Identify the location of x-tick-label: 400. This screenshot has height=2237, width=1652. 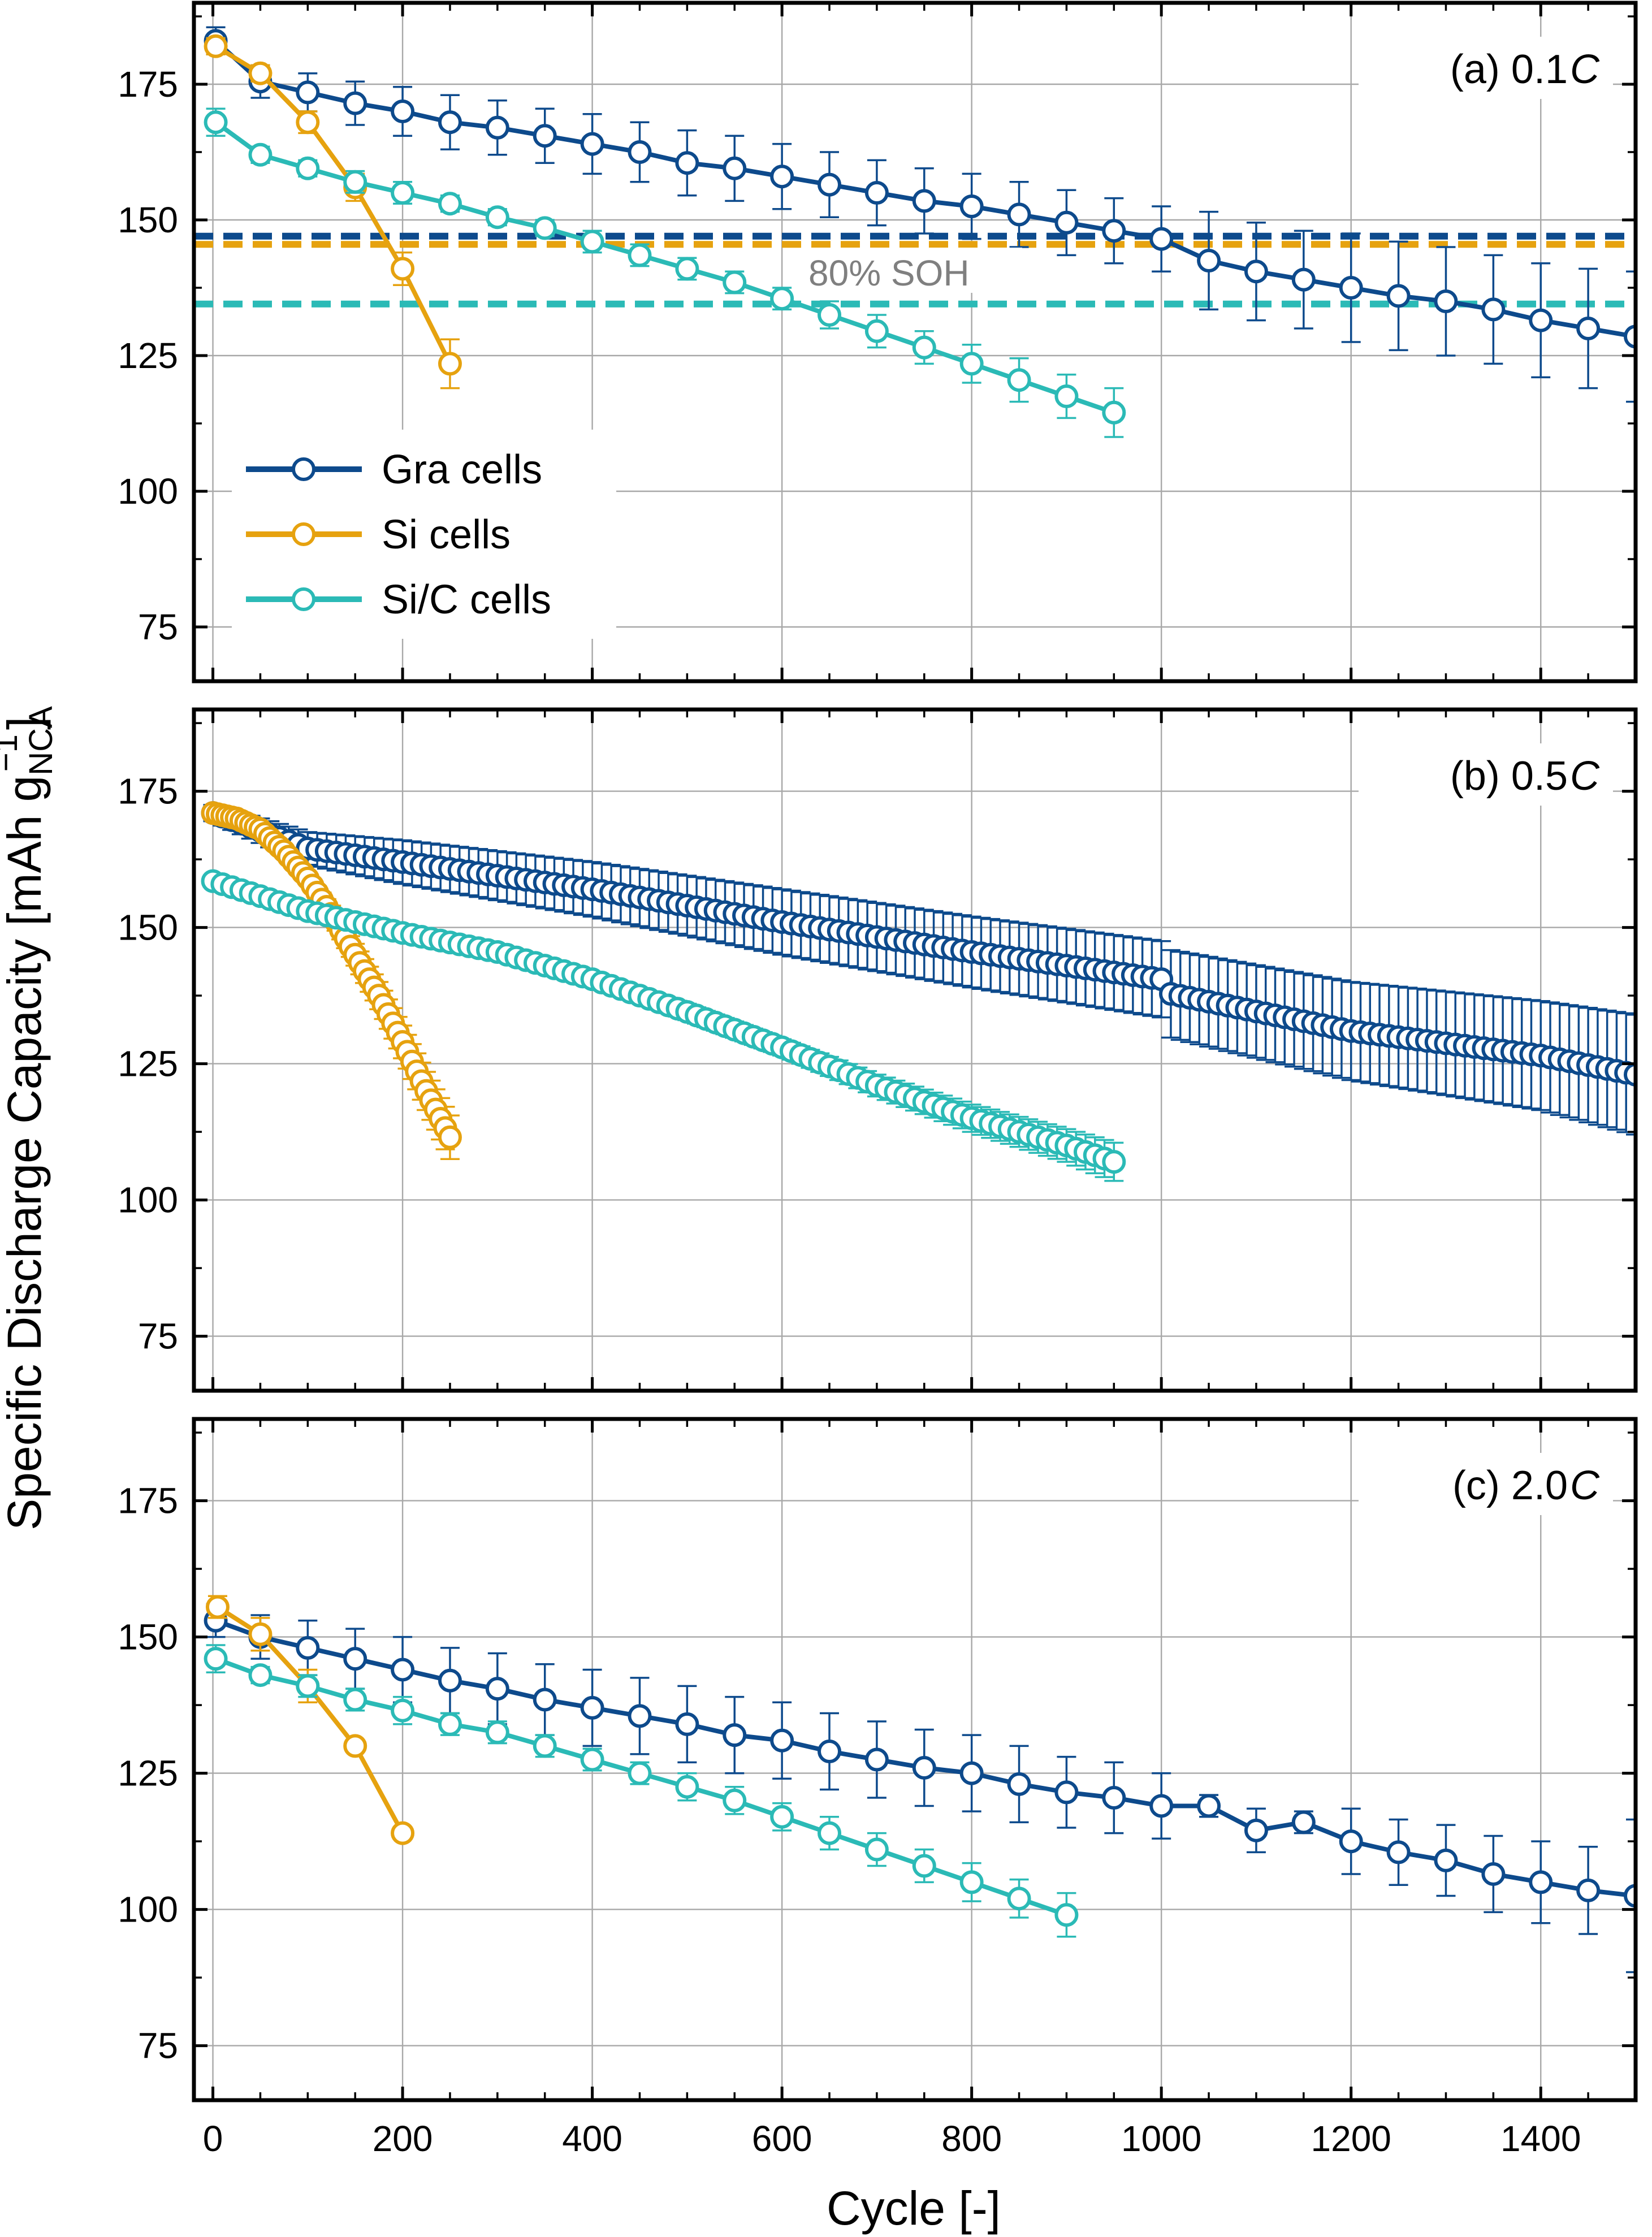
(592, 2138).